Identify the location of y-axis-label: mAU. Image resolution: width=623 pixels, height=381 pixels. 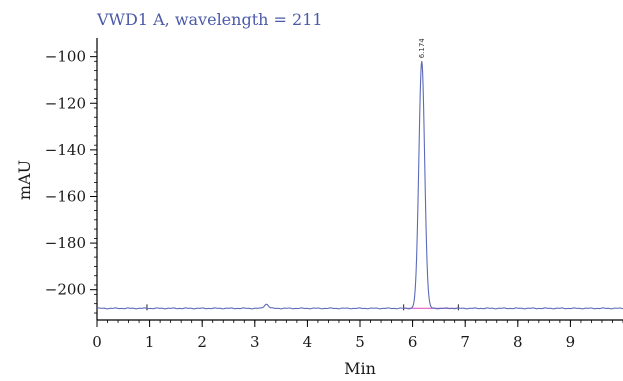
(24, 180).